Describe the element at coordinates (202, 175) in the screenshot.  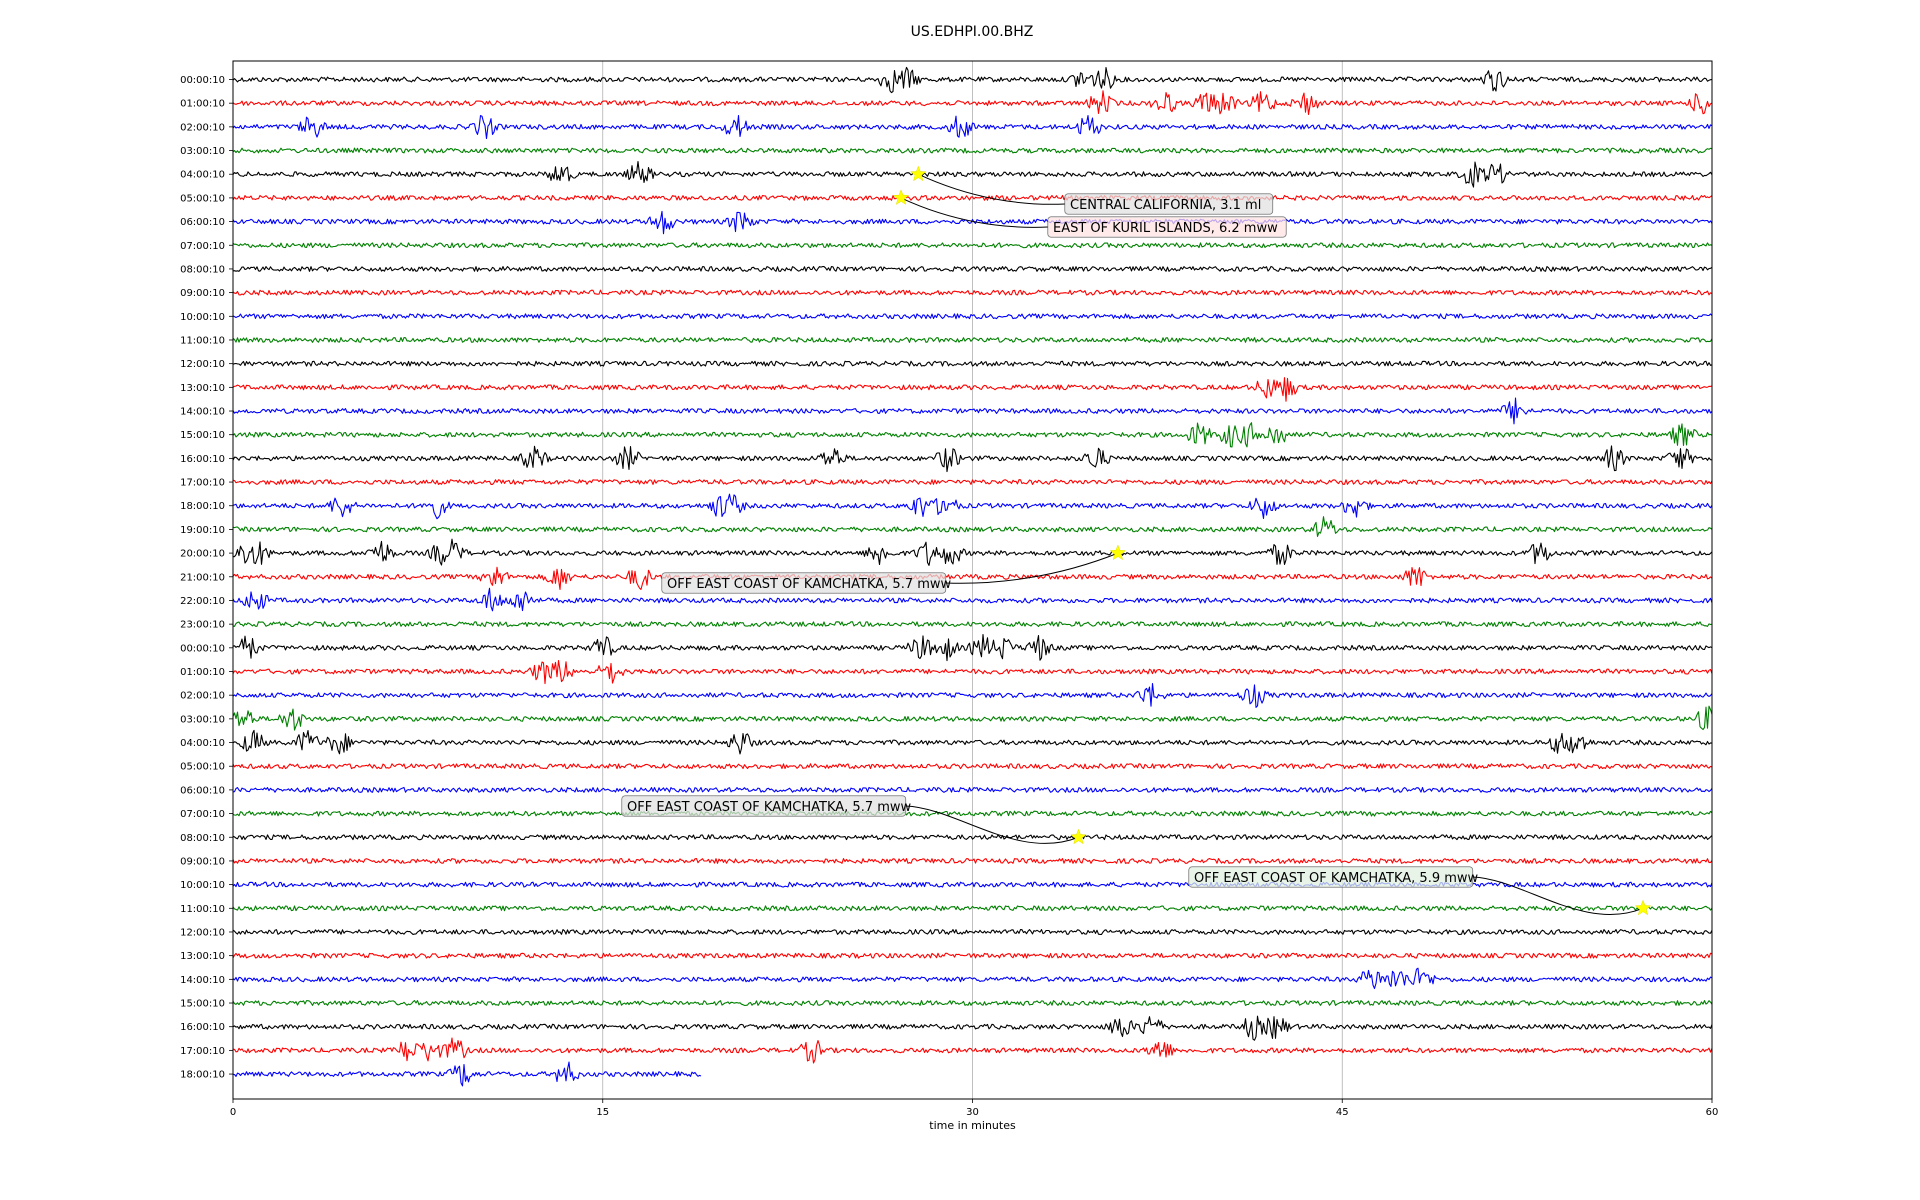
I see `row-time-label: 04:00:10` at that location.